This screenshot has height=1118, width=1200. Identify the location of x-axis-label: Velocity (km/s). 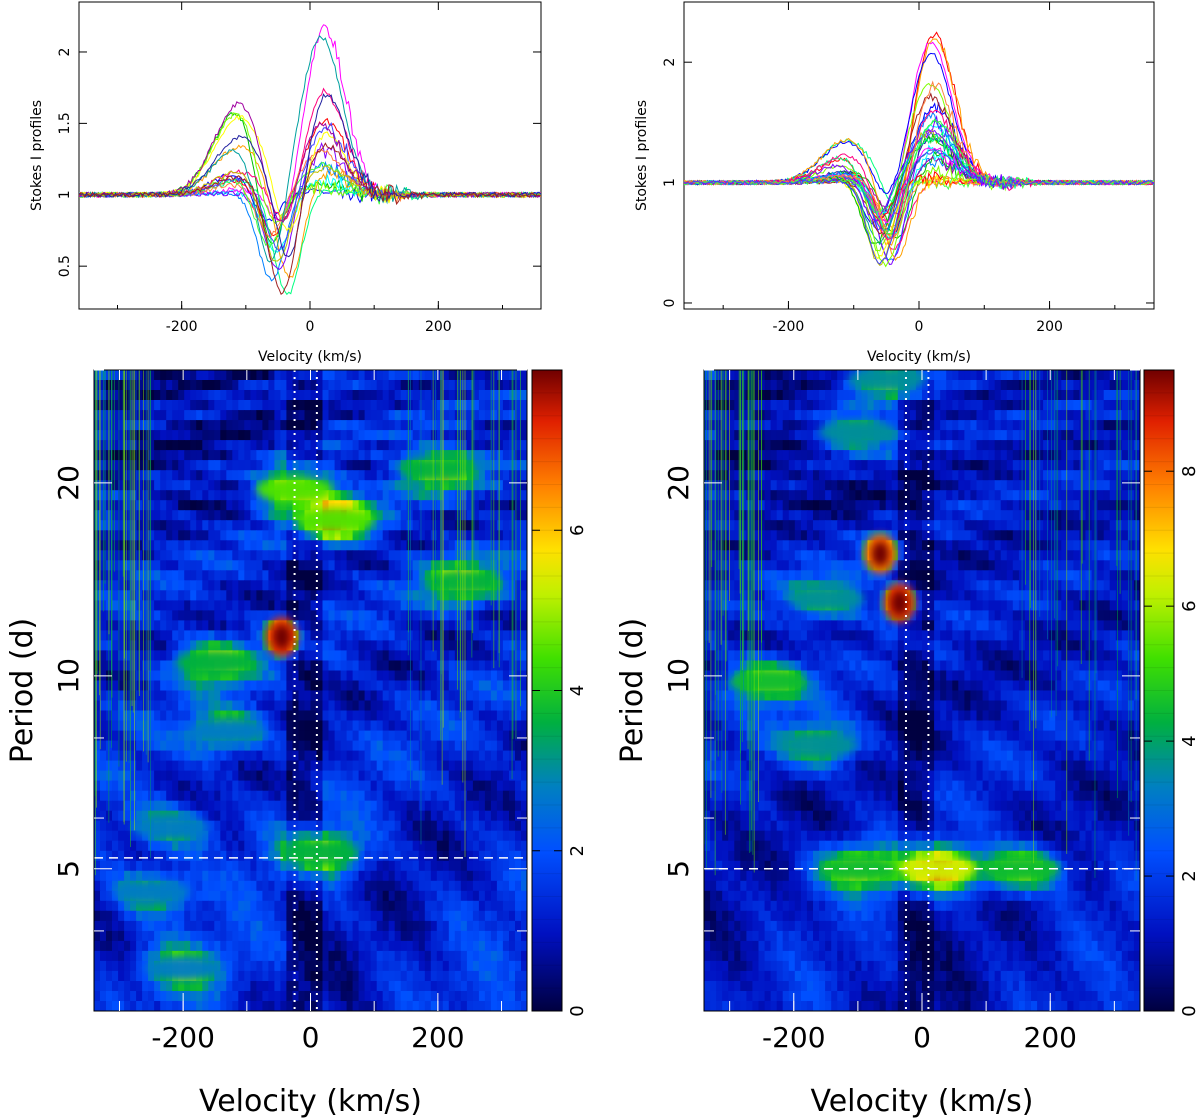
(310, 357).